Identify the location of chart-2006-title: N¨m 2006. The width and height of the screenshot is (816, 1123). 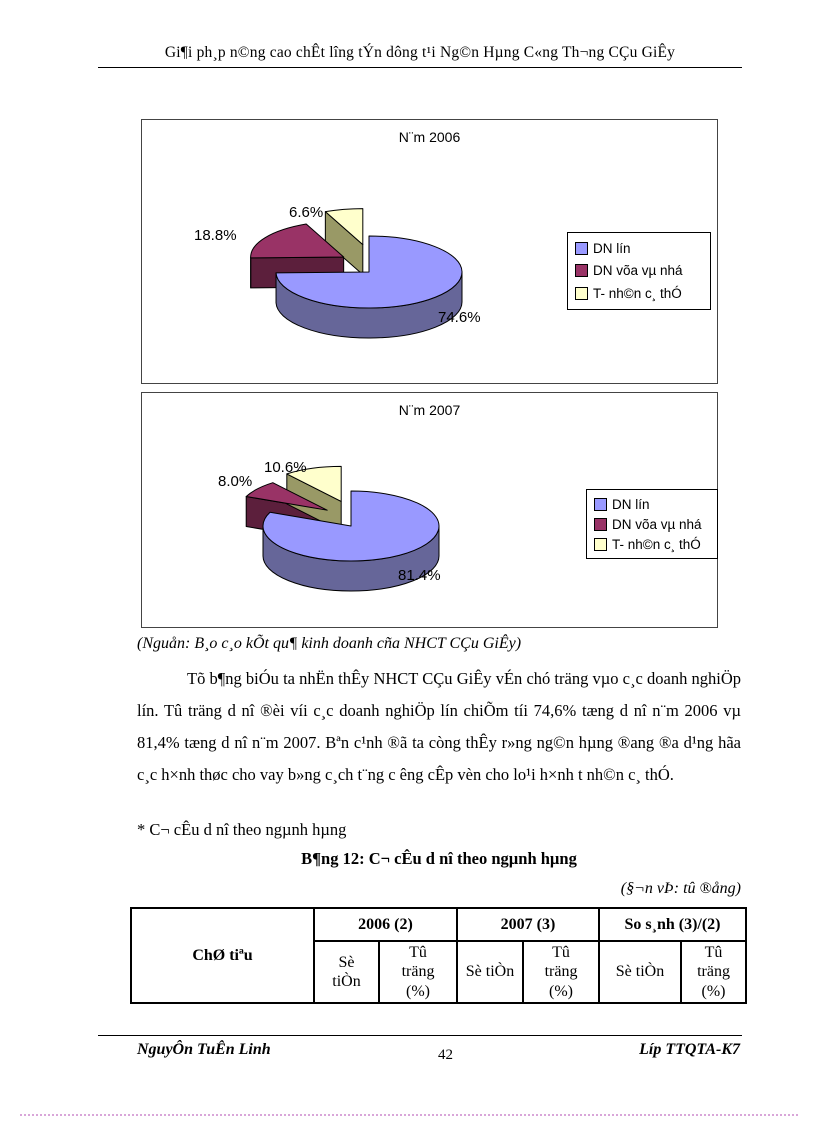
(429, 137).